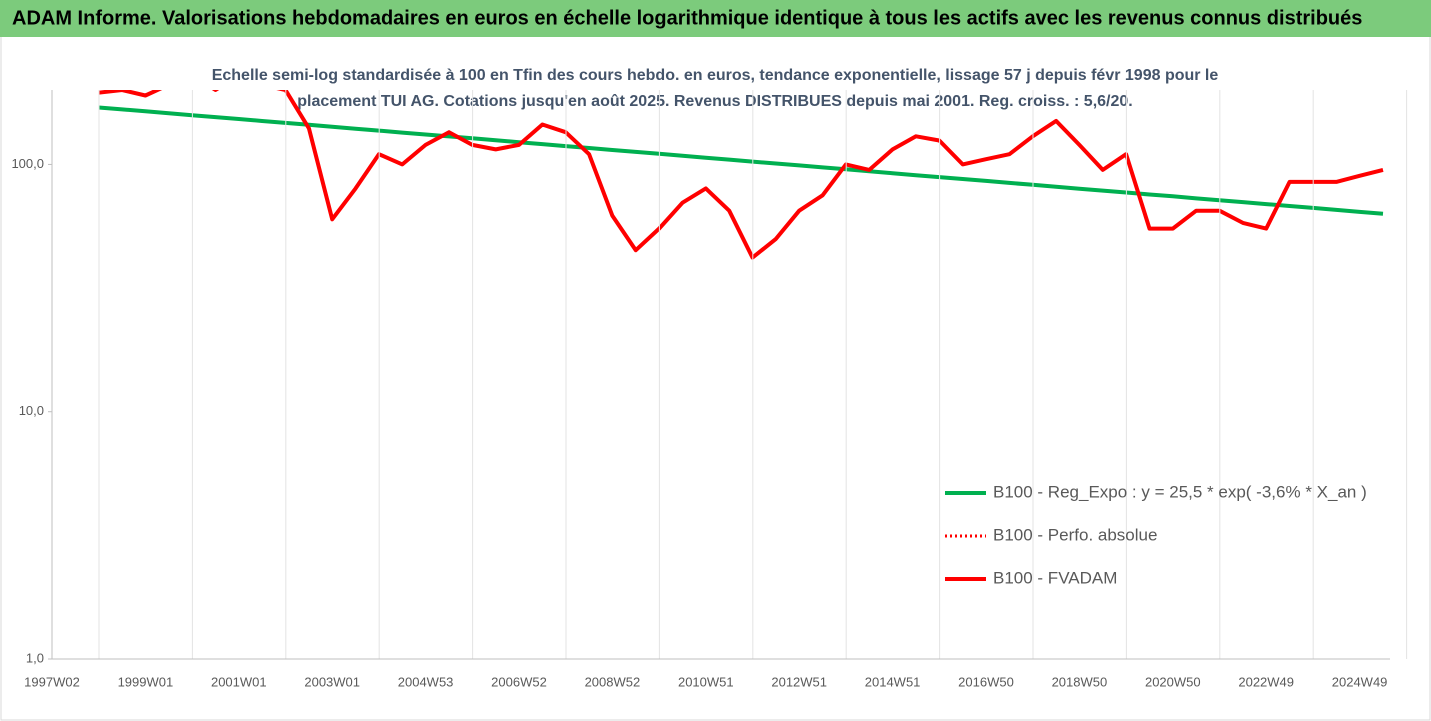  I want to click on series-line, so click(741, 160).